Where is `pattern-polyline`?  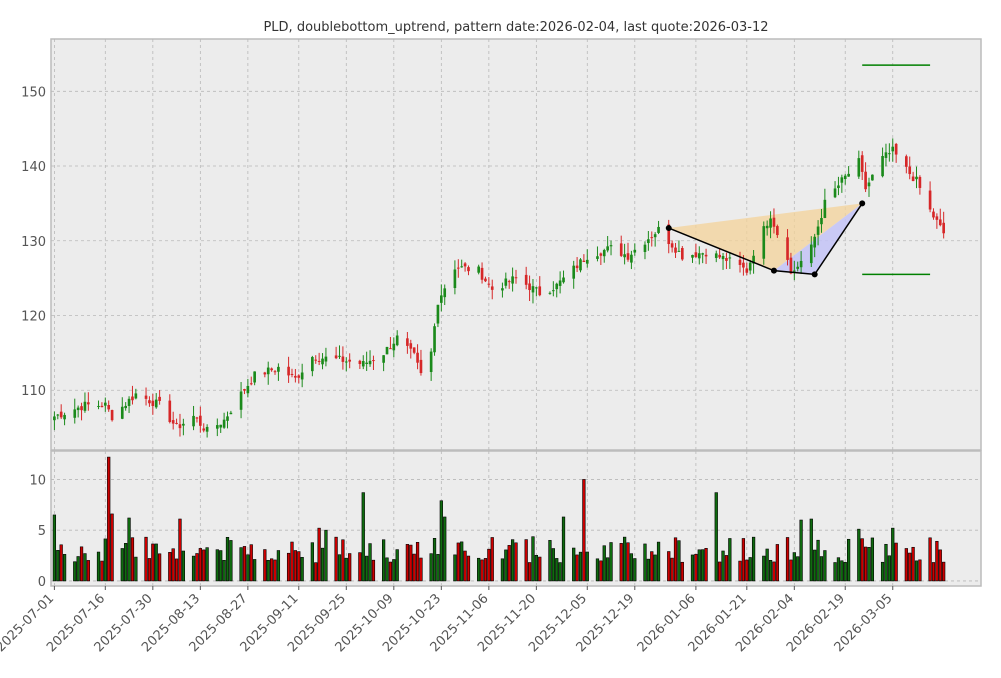
pattern-polyline is located at coordinates (765, 239).